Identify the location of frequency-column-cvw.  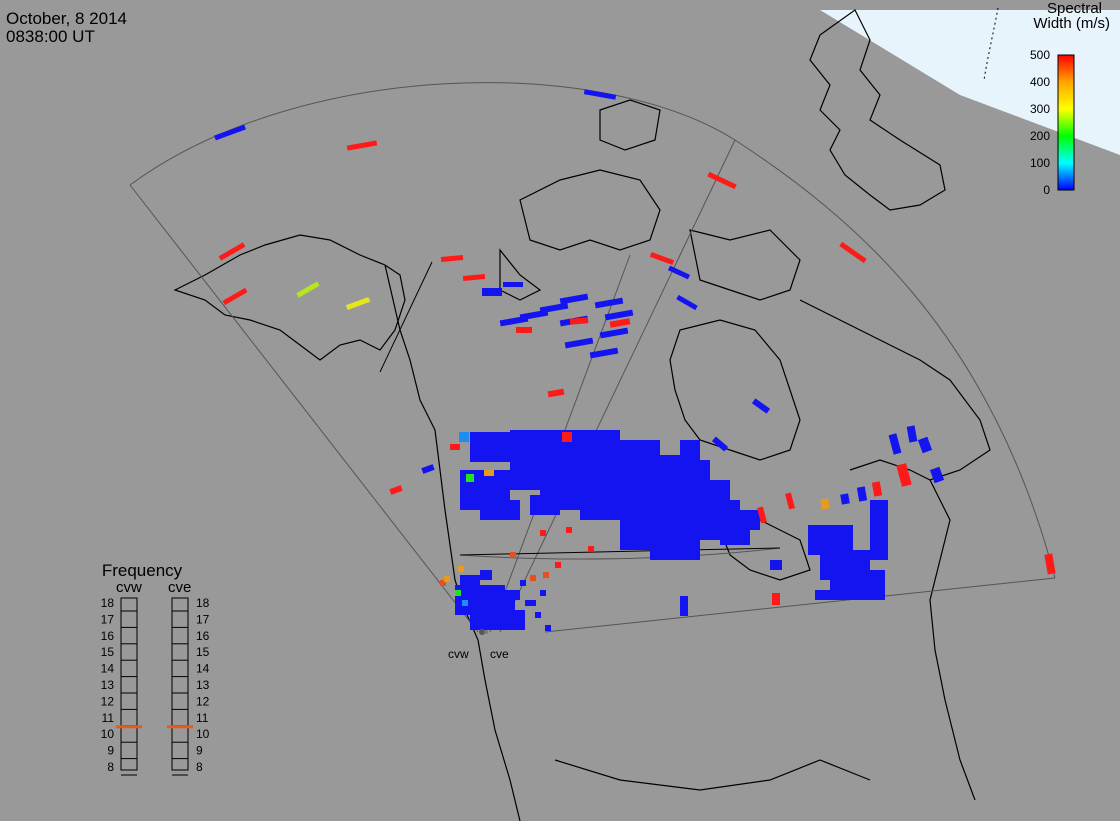
(129, 684).